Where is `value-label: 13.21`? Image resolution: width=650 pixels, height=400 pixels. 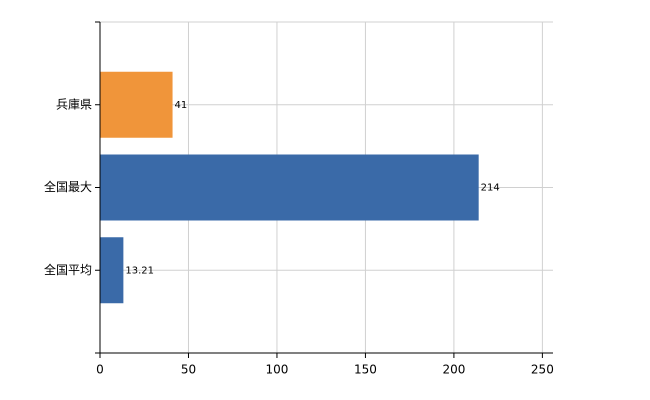
value-label: 13.21 is located at coordinates (139, 270).